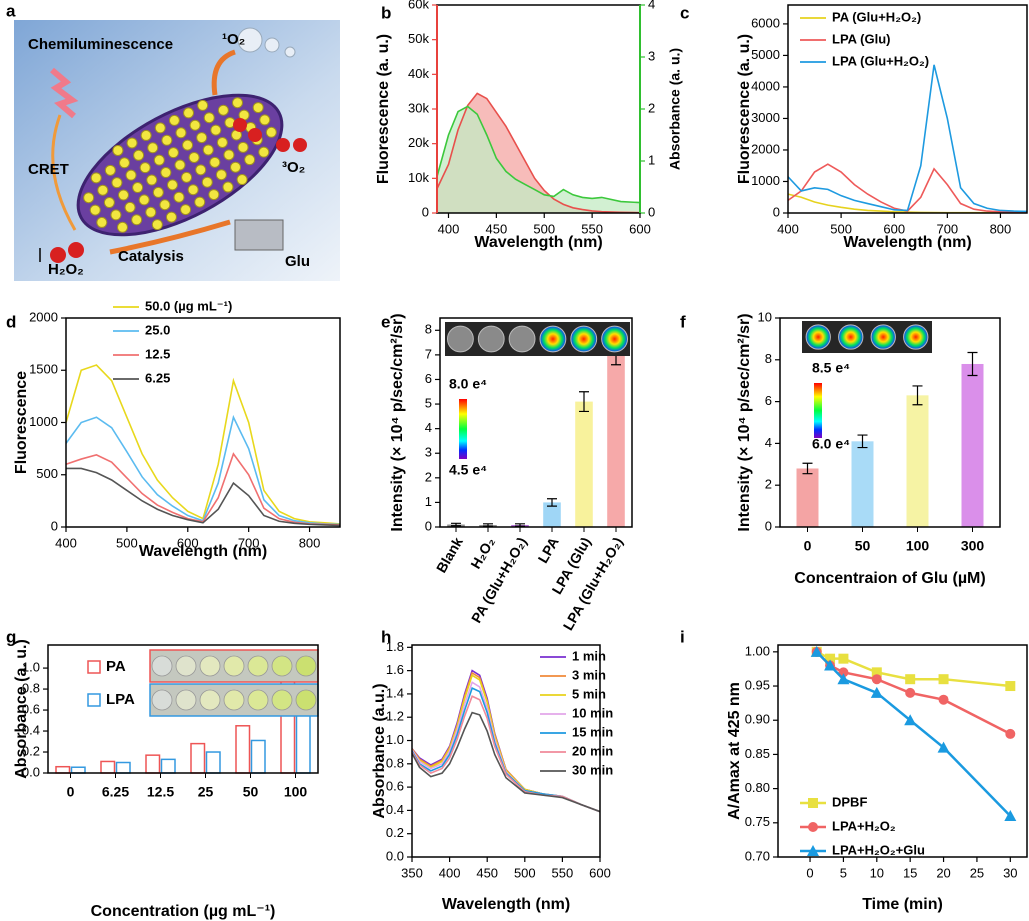 The image size is (1029, 921). What do you see at coordinates (831, 368) in the screenshot?
I see `colorbar-label: 8.5 e⁴` at bounding box center [831, 368].